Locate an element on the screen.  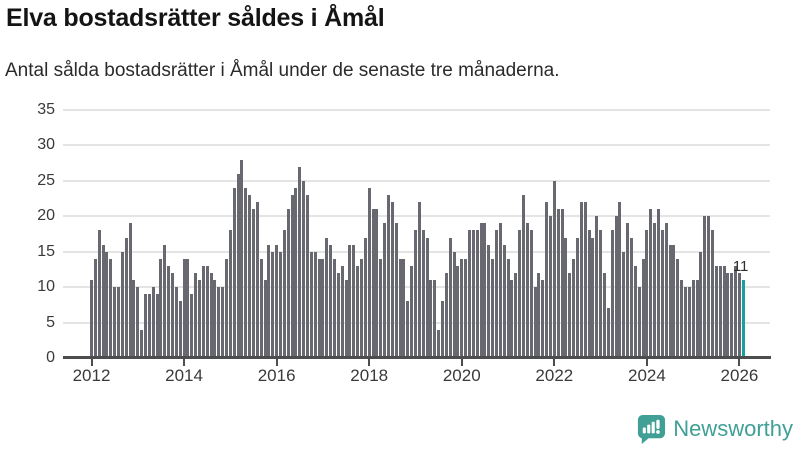
y-axis-tick-label: 30 is located at coordinates (46, 145).